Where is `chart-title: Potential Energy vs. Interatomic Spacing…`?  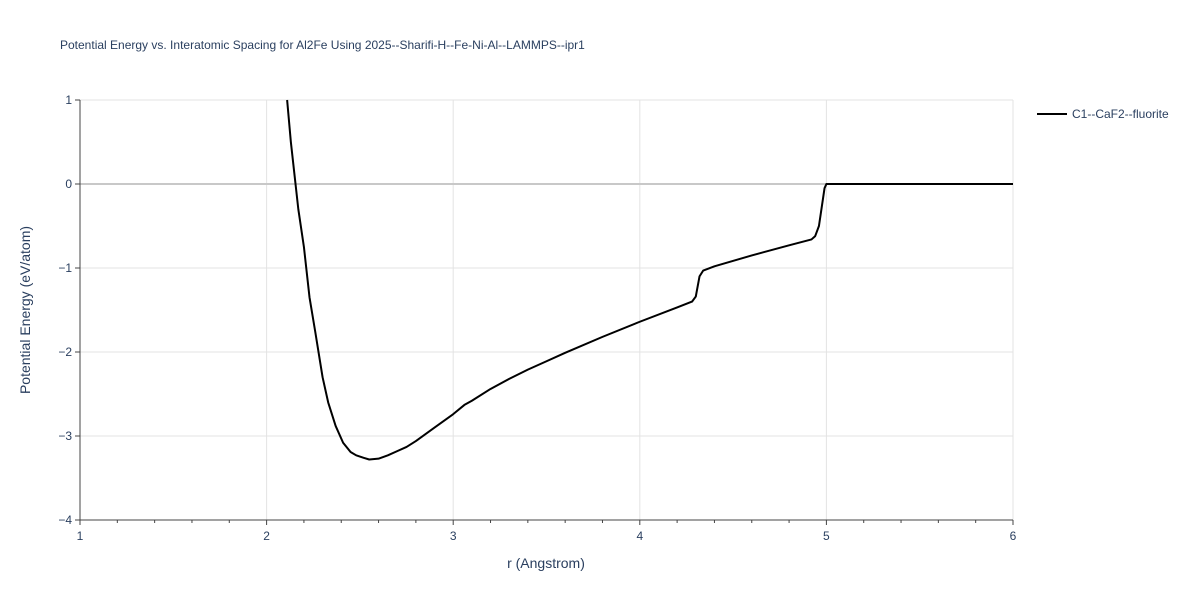
chart-title: Potential Energy vs. Interatomic Spacing… is located at coordinates (322, 45).